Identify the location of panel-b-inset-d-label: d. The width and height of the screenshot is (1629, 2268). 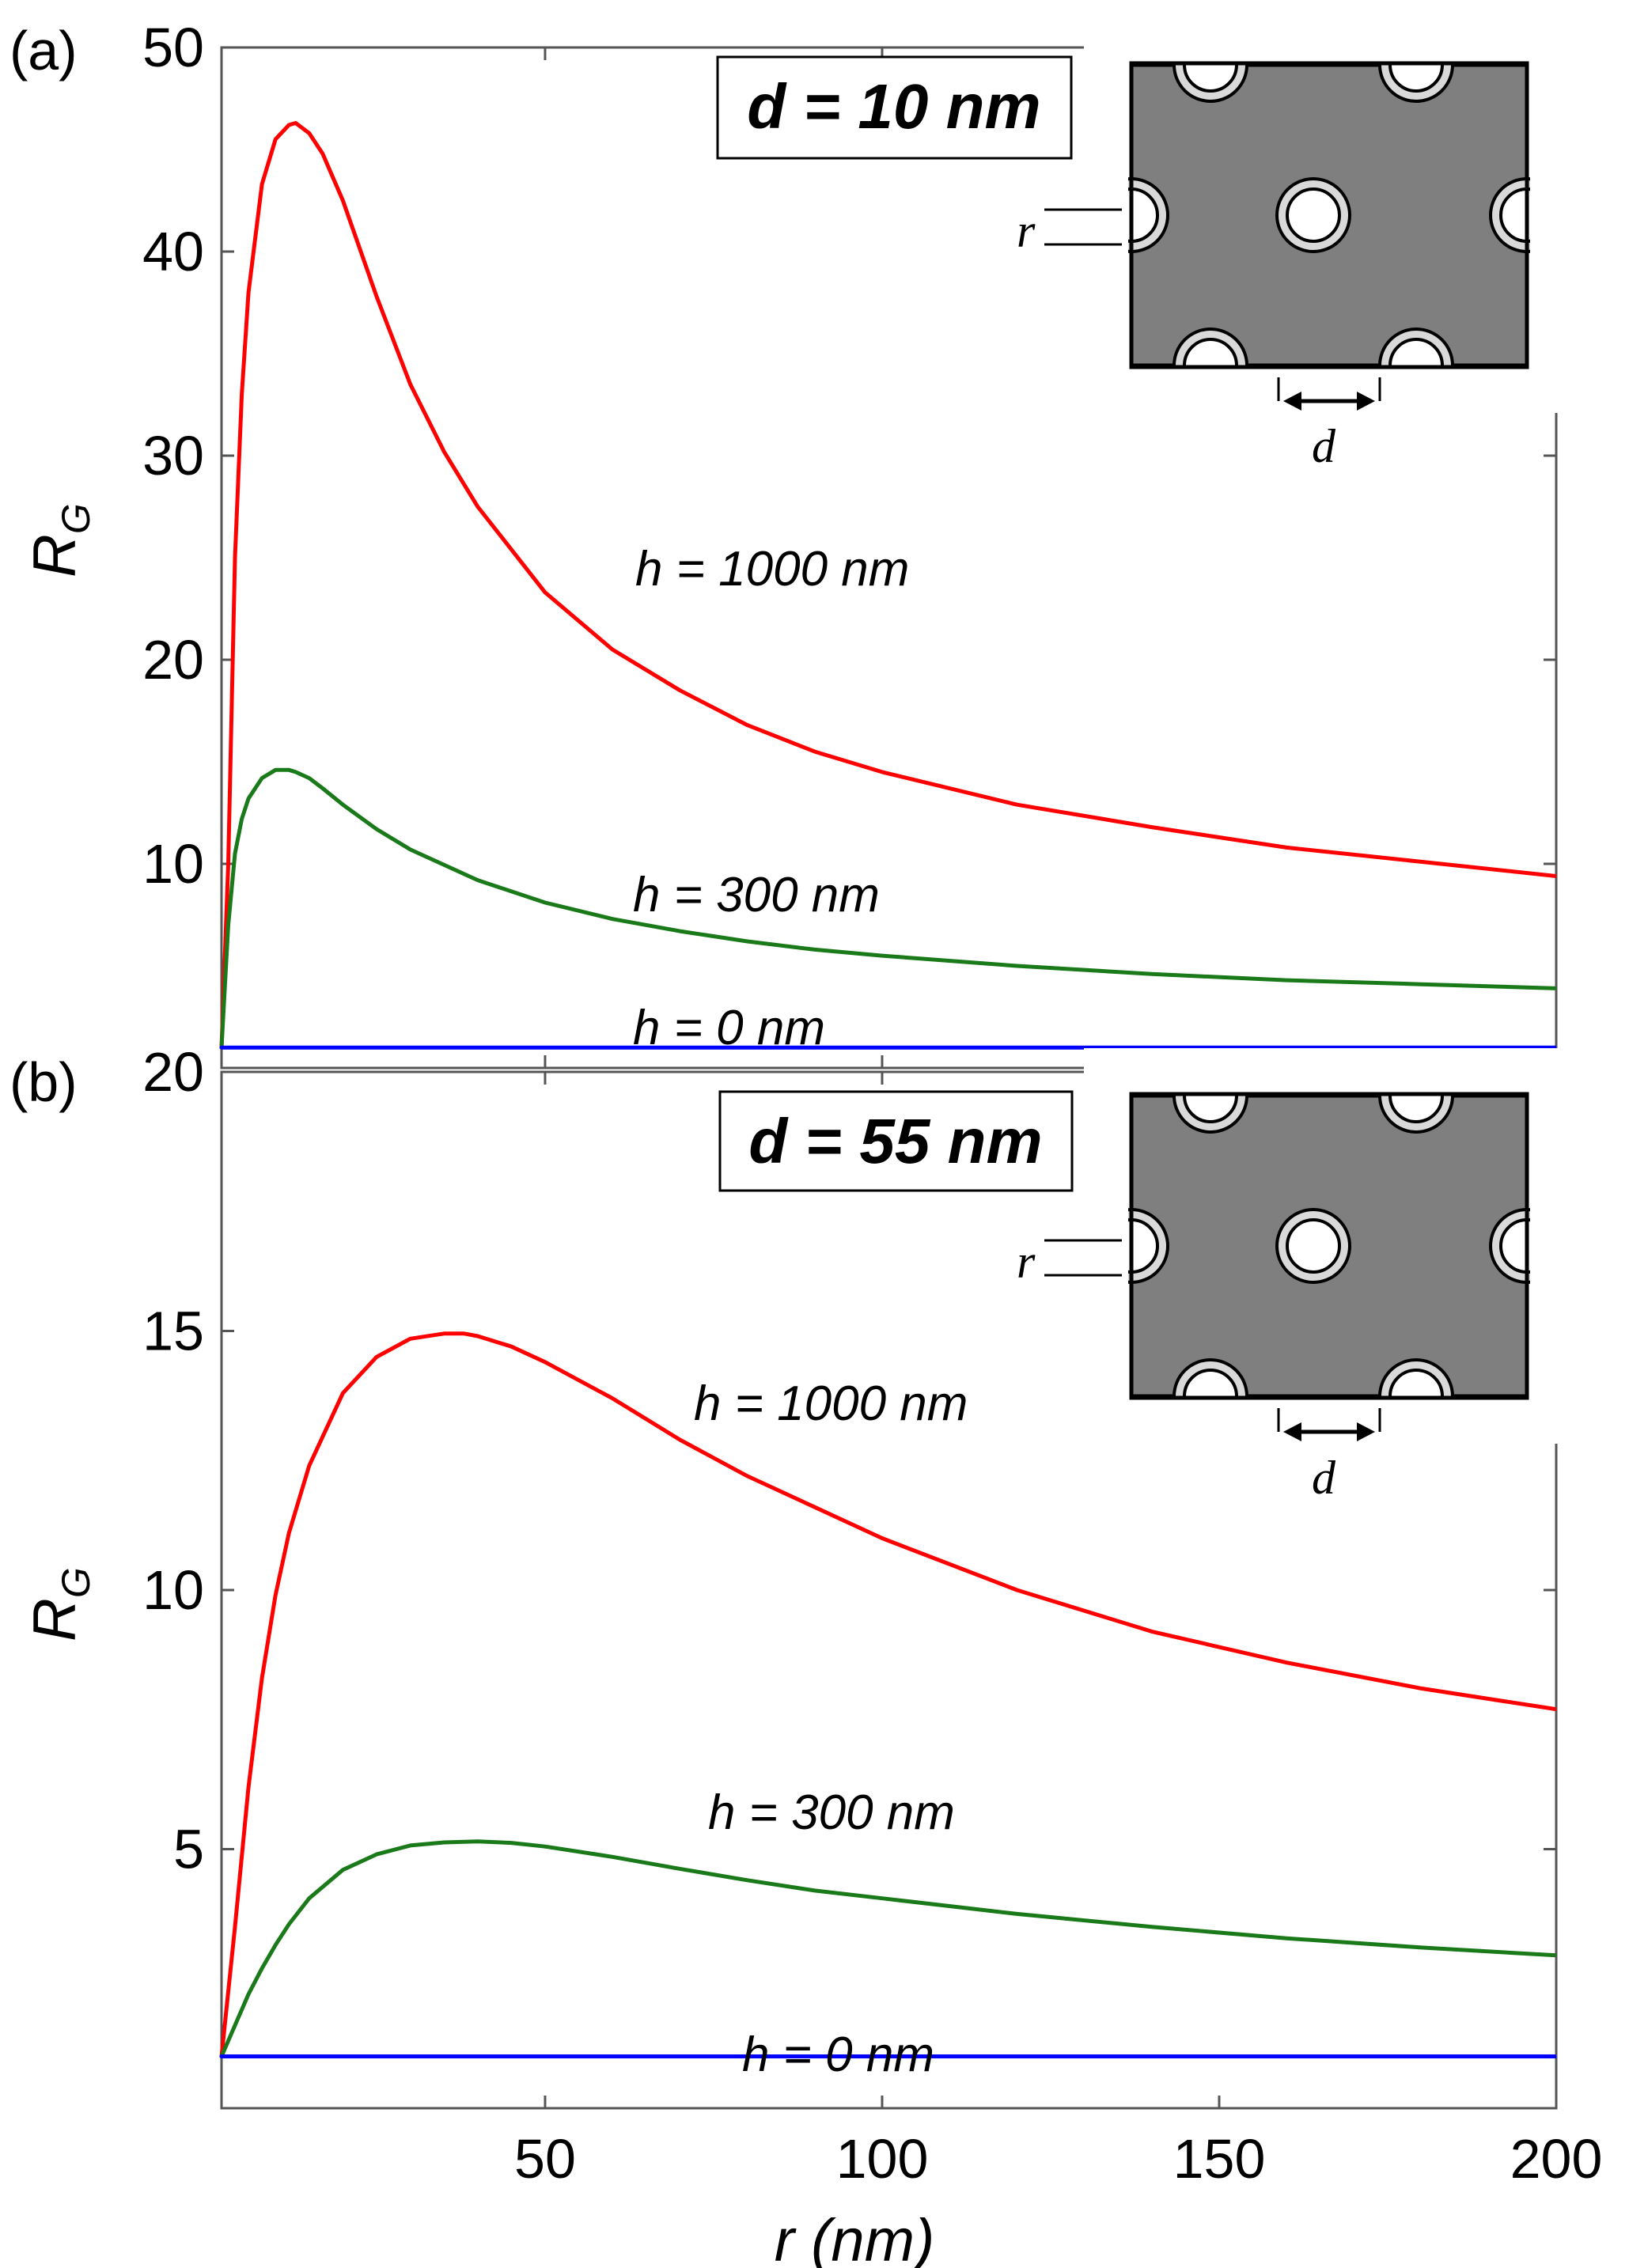
(1324, 1478).